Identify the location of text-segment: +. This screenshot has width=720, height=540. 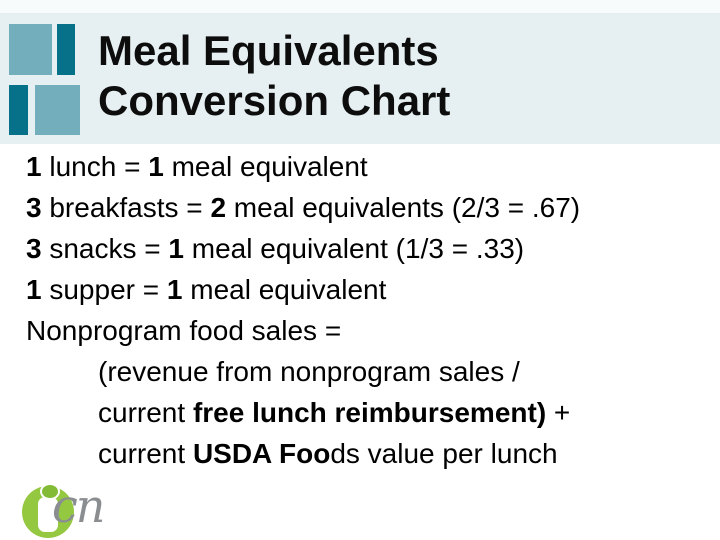
(558, 412).